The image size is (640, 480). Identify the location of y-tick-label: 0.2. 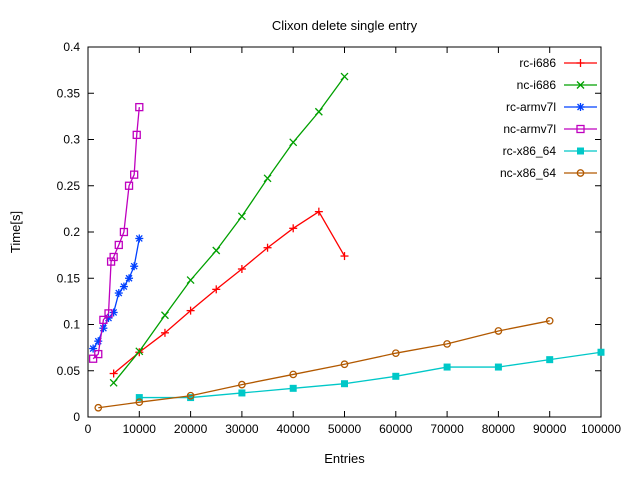
(71, 232).